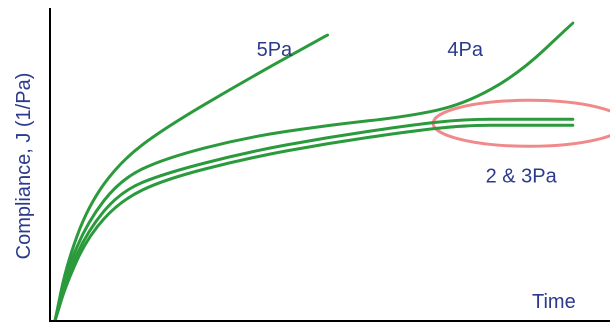 This screenshot has width=610, height=322. I want to click on series-label-1: 4Pa, so click(465, 50).